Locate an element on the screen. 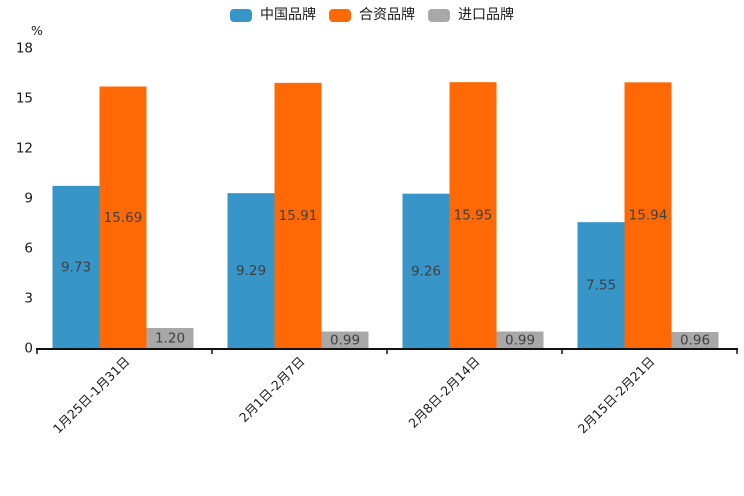  bar-series1-group1 is located at coordinates (298, 215).